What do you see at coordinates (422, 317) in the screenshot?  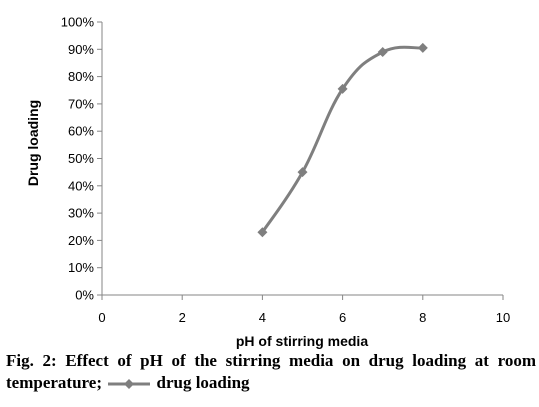 I see `x-tick-label: 8` at bounding box center [422, 317].